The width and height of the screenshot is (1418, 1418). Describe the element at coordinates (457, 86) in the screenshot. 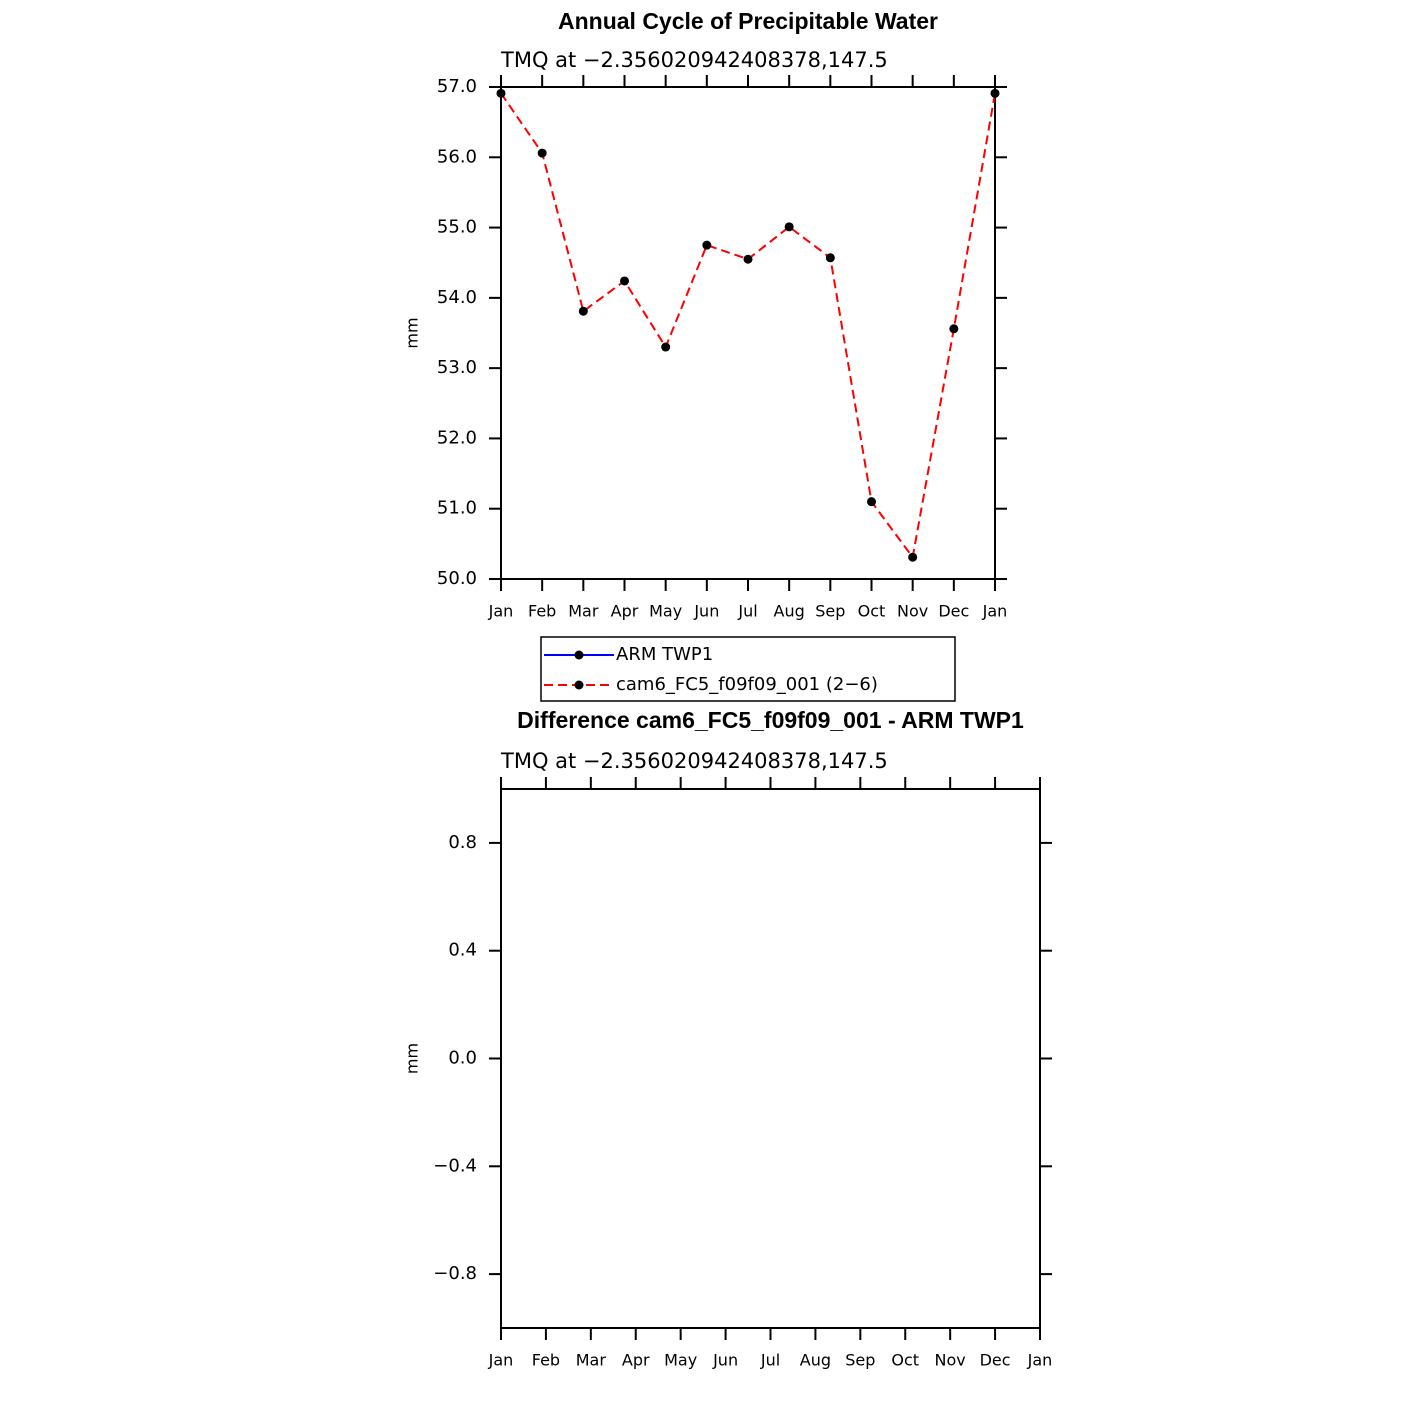

I see `y-tick-label: 57.0` at that location.